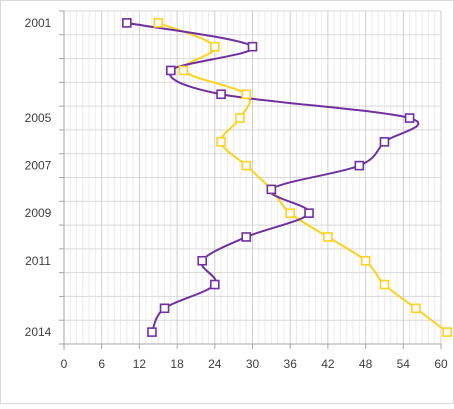 This screenshot has height=409, width=454. I want to click on x-tick-label: 24, so click(215, 364).